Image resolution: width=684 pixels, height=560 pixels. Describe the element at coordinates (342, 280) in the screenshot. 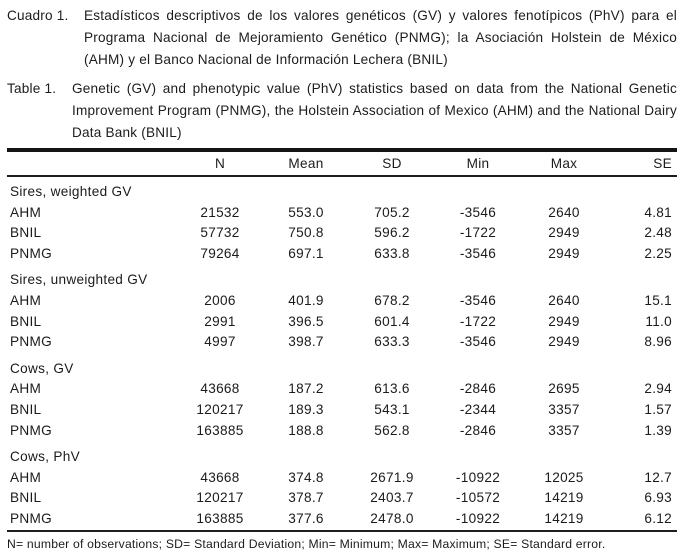

I see `section-header-row: Sires, unweighted GV` at that location.